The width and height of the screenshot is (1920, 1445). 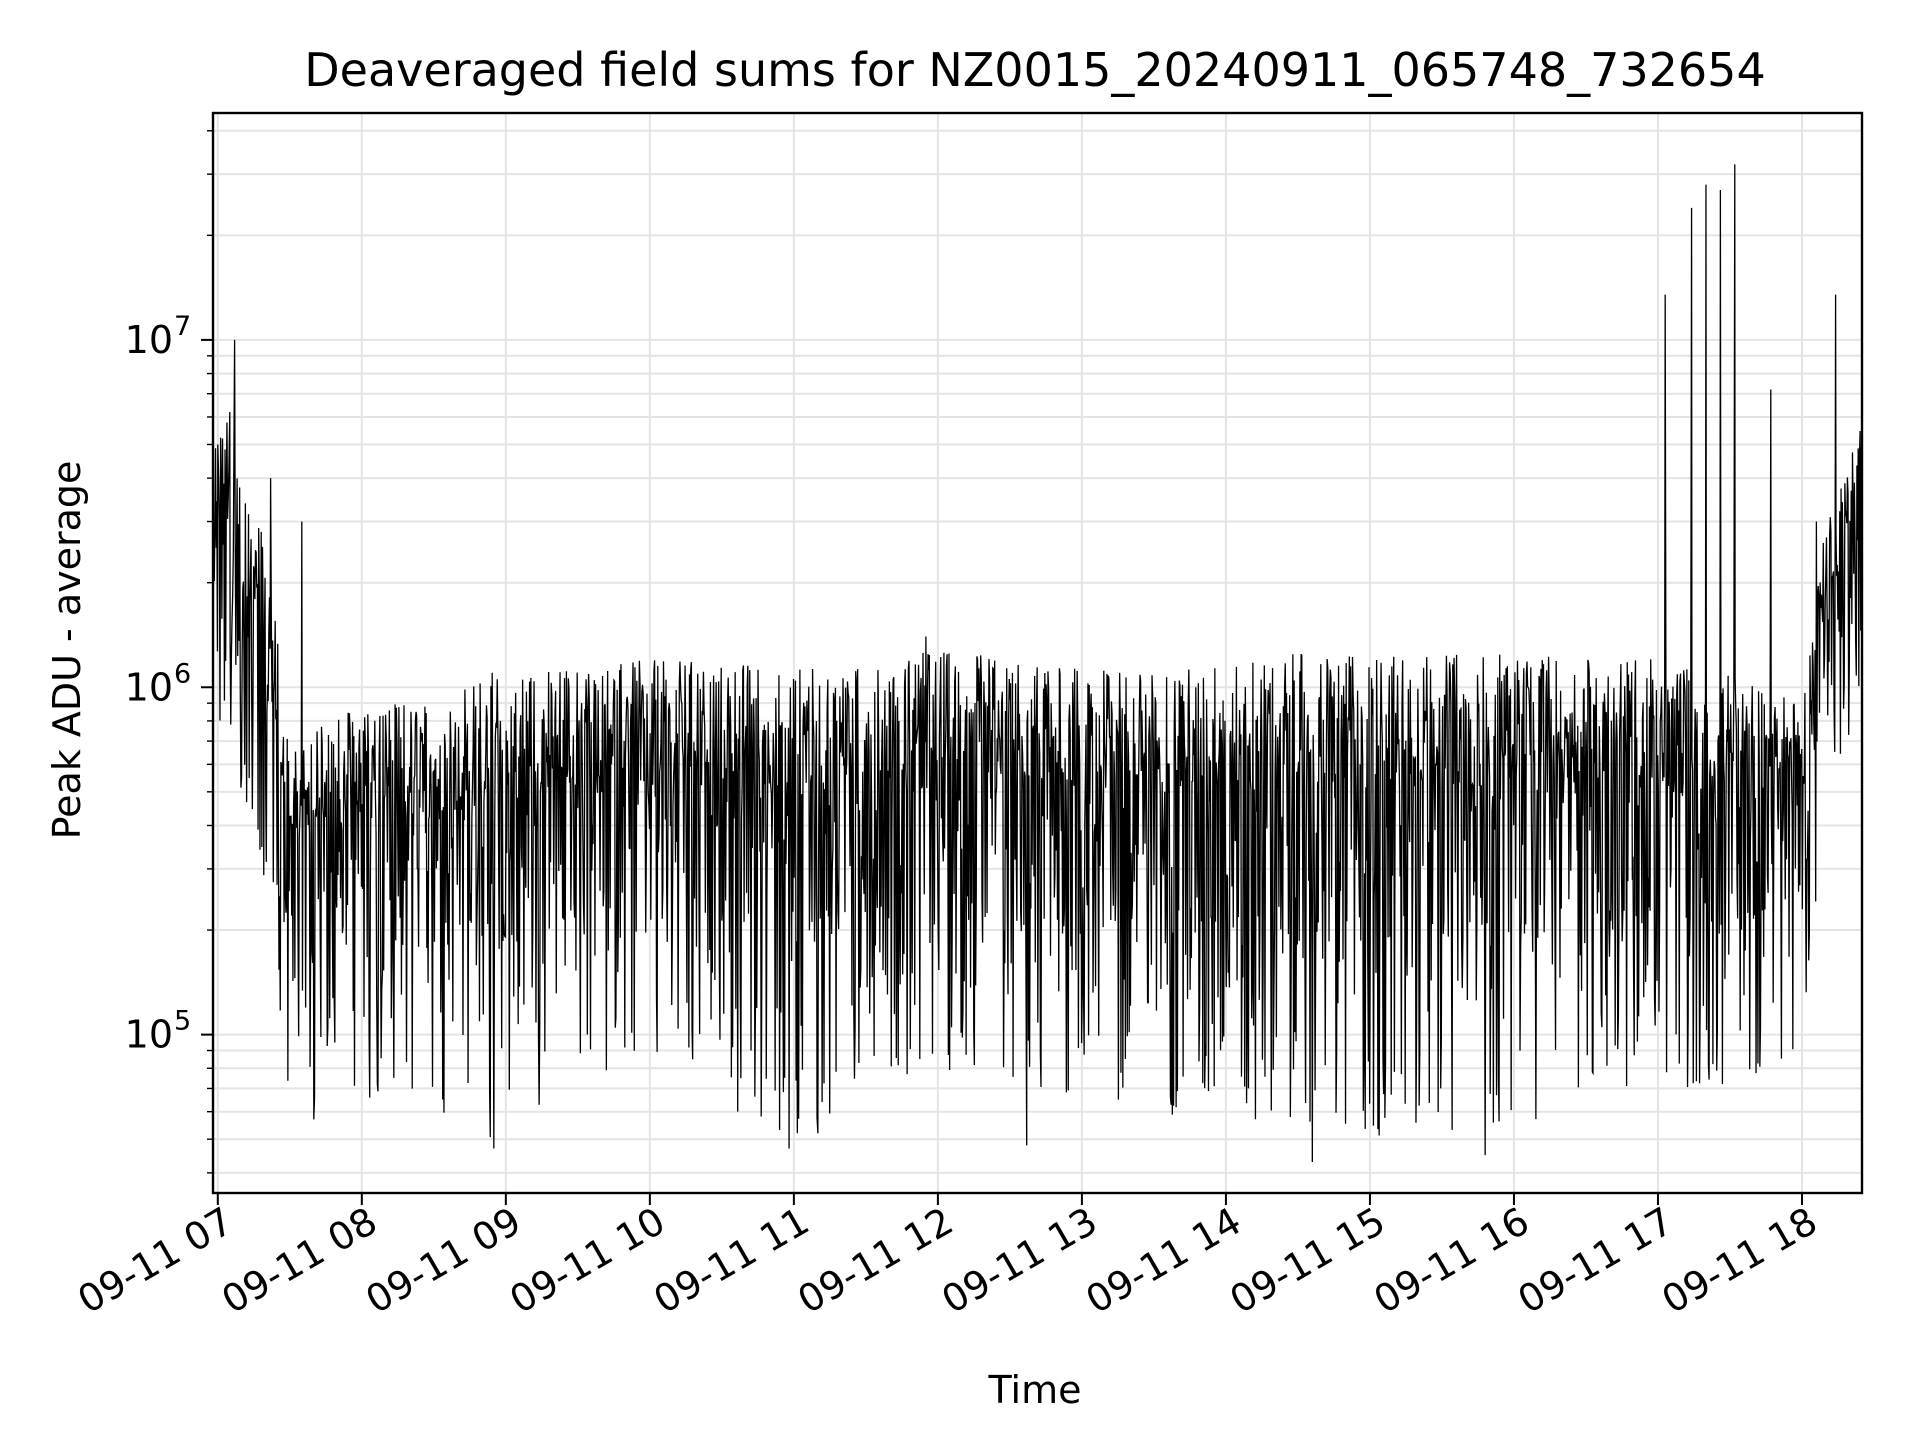 What do you see at coordinates (182, 326) in the screenshot?
I see `y-tick-label-exponent: 7` at bounding box center [182, 326].